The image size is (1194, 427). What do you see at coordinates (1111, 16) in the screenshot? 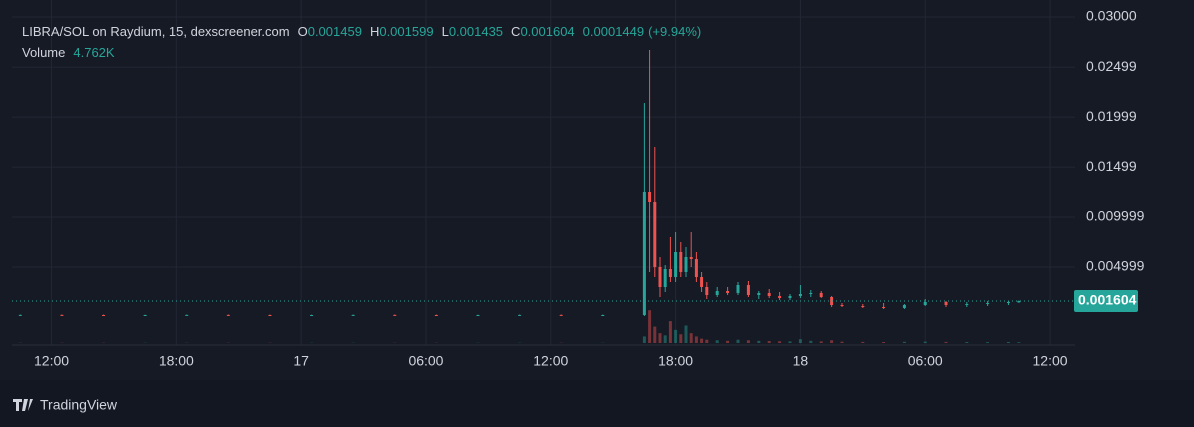
I see `y-tick-label: 0.03000` at bounding box center [1111, 16].